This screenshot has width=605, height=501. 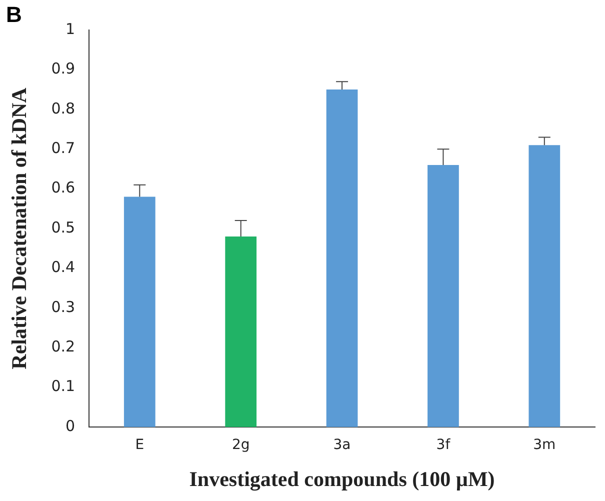 What do you see at coordinates (14, 15) in the screenshot?
I see `chart-title: B` at bounding box center [14, 15].